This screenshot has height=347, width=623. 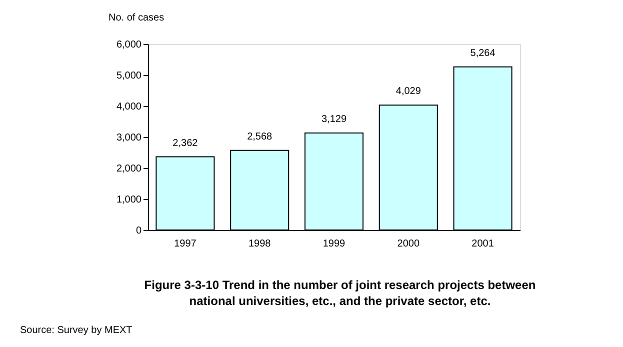 I want to click on data-label: 5,264, so click(x=483, y=53).